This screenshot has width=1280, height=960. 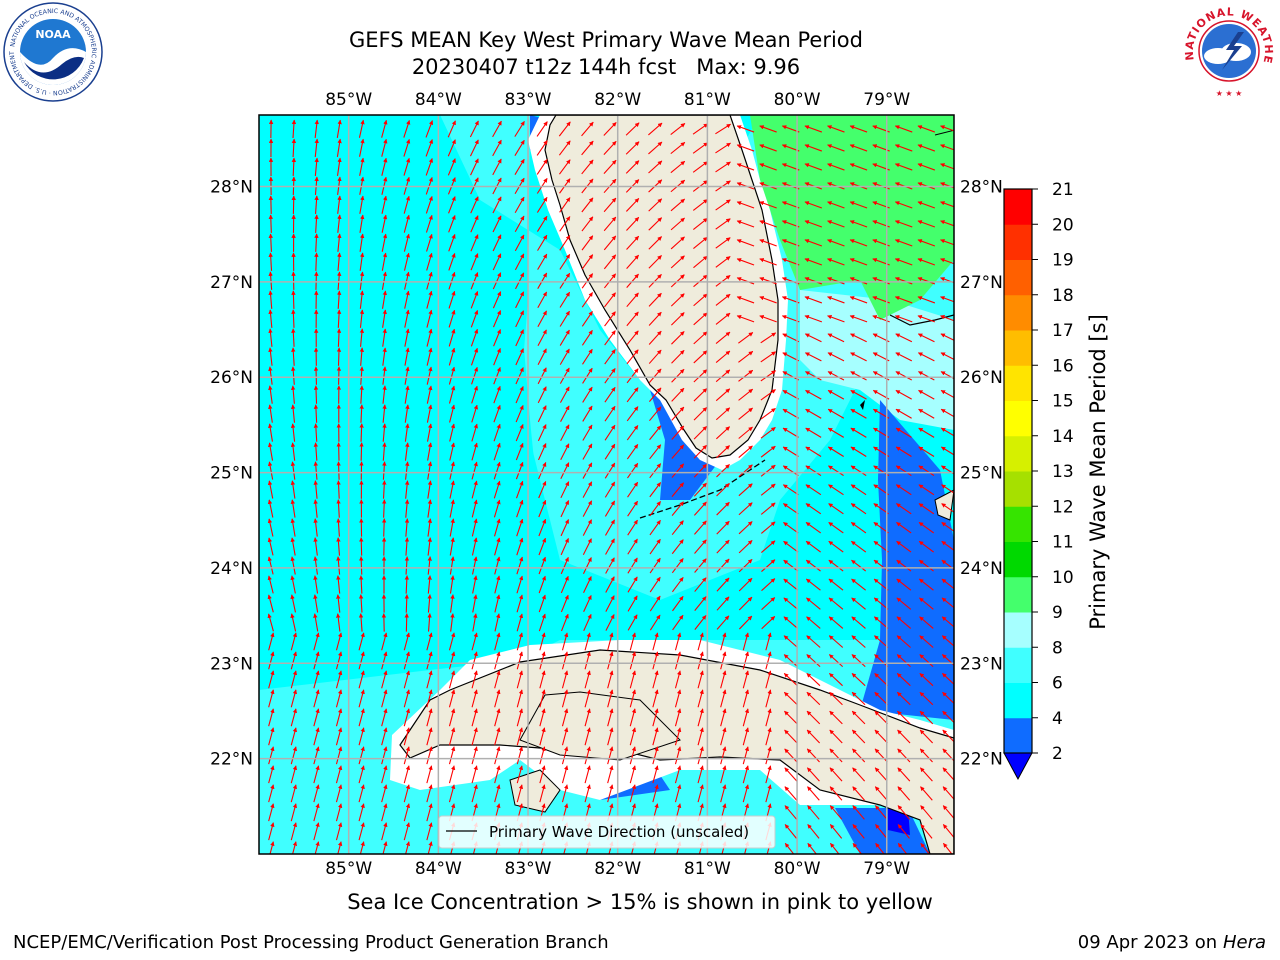 What do you see at coordinates (707, 100) in the screenshot?
I see `lon-tick-label: 81°W` at bounding box center [707, 100].